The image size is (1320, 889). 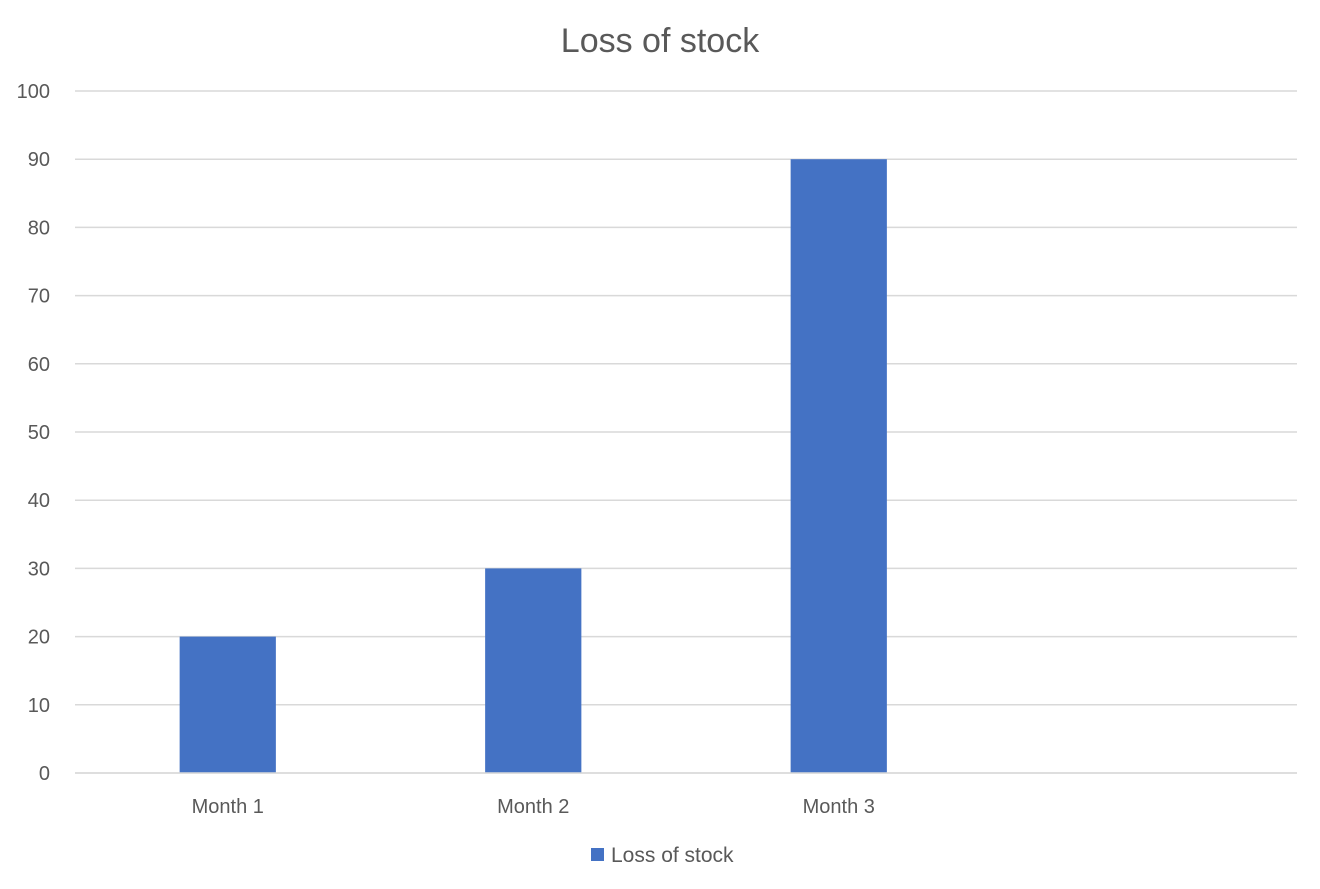 What do you see at coordinates (39, 365) in the screenshot?
I see `y-tick-label: 60` at bounding box center [39, 365].